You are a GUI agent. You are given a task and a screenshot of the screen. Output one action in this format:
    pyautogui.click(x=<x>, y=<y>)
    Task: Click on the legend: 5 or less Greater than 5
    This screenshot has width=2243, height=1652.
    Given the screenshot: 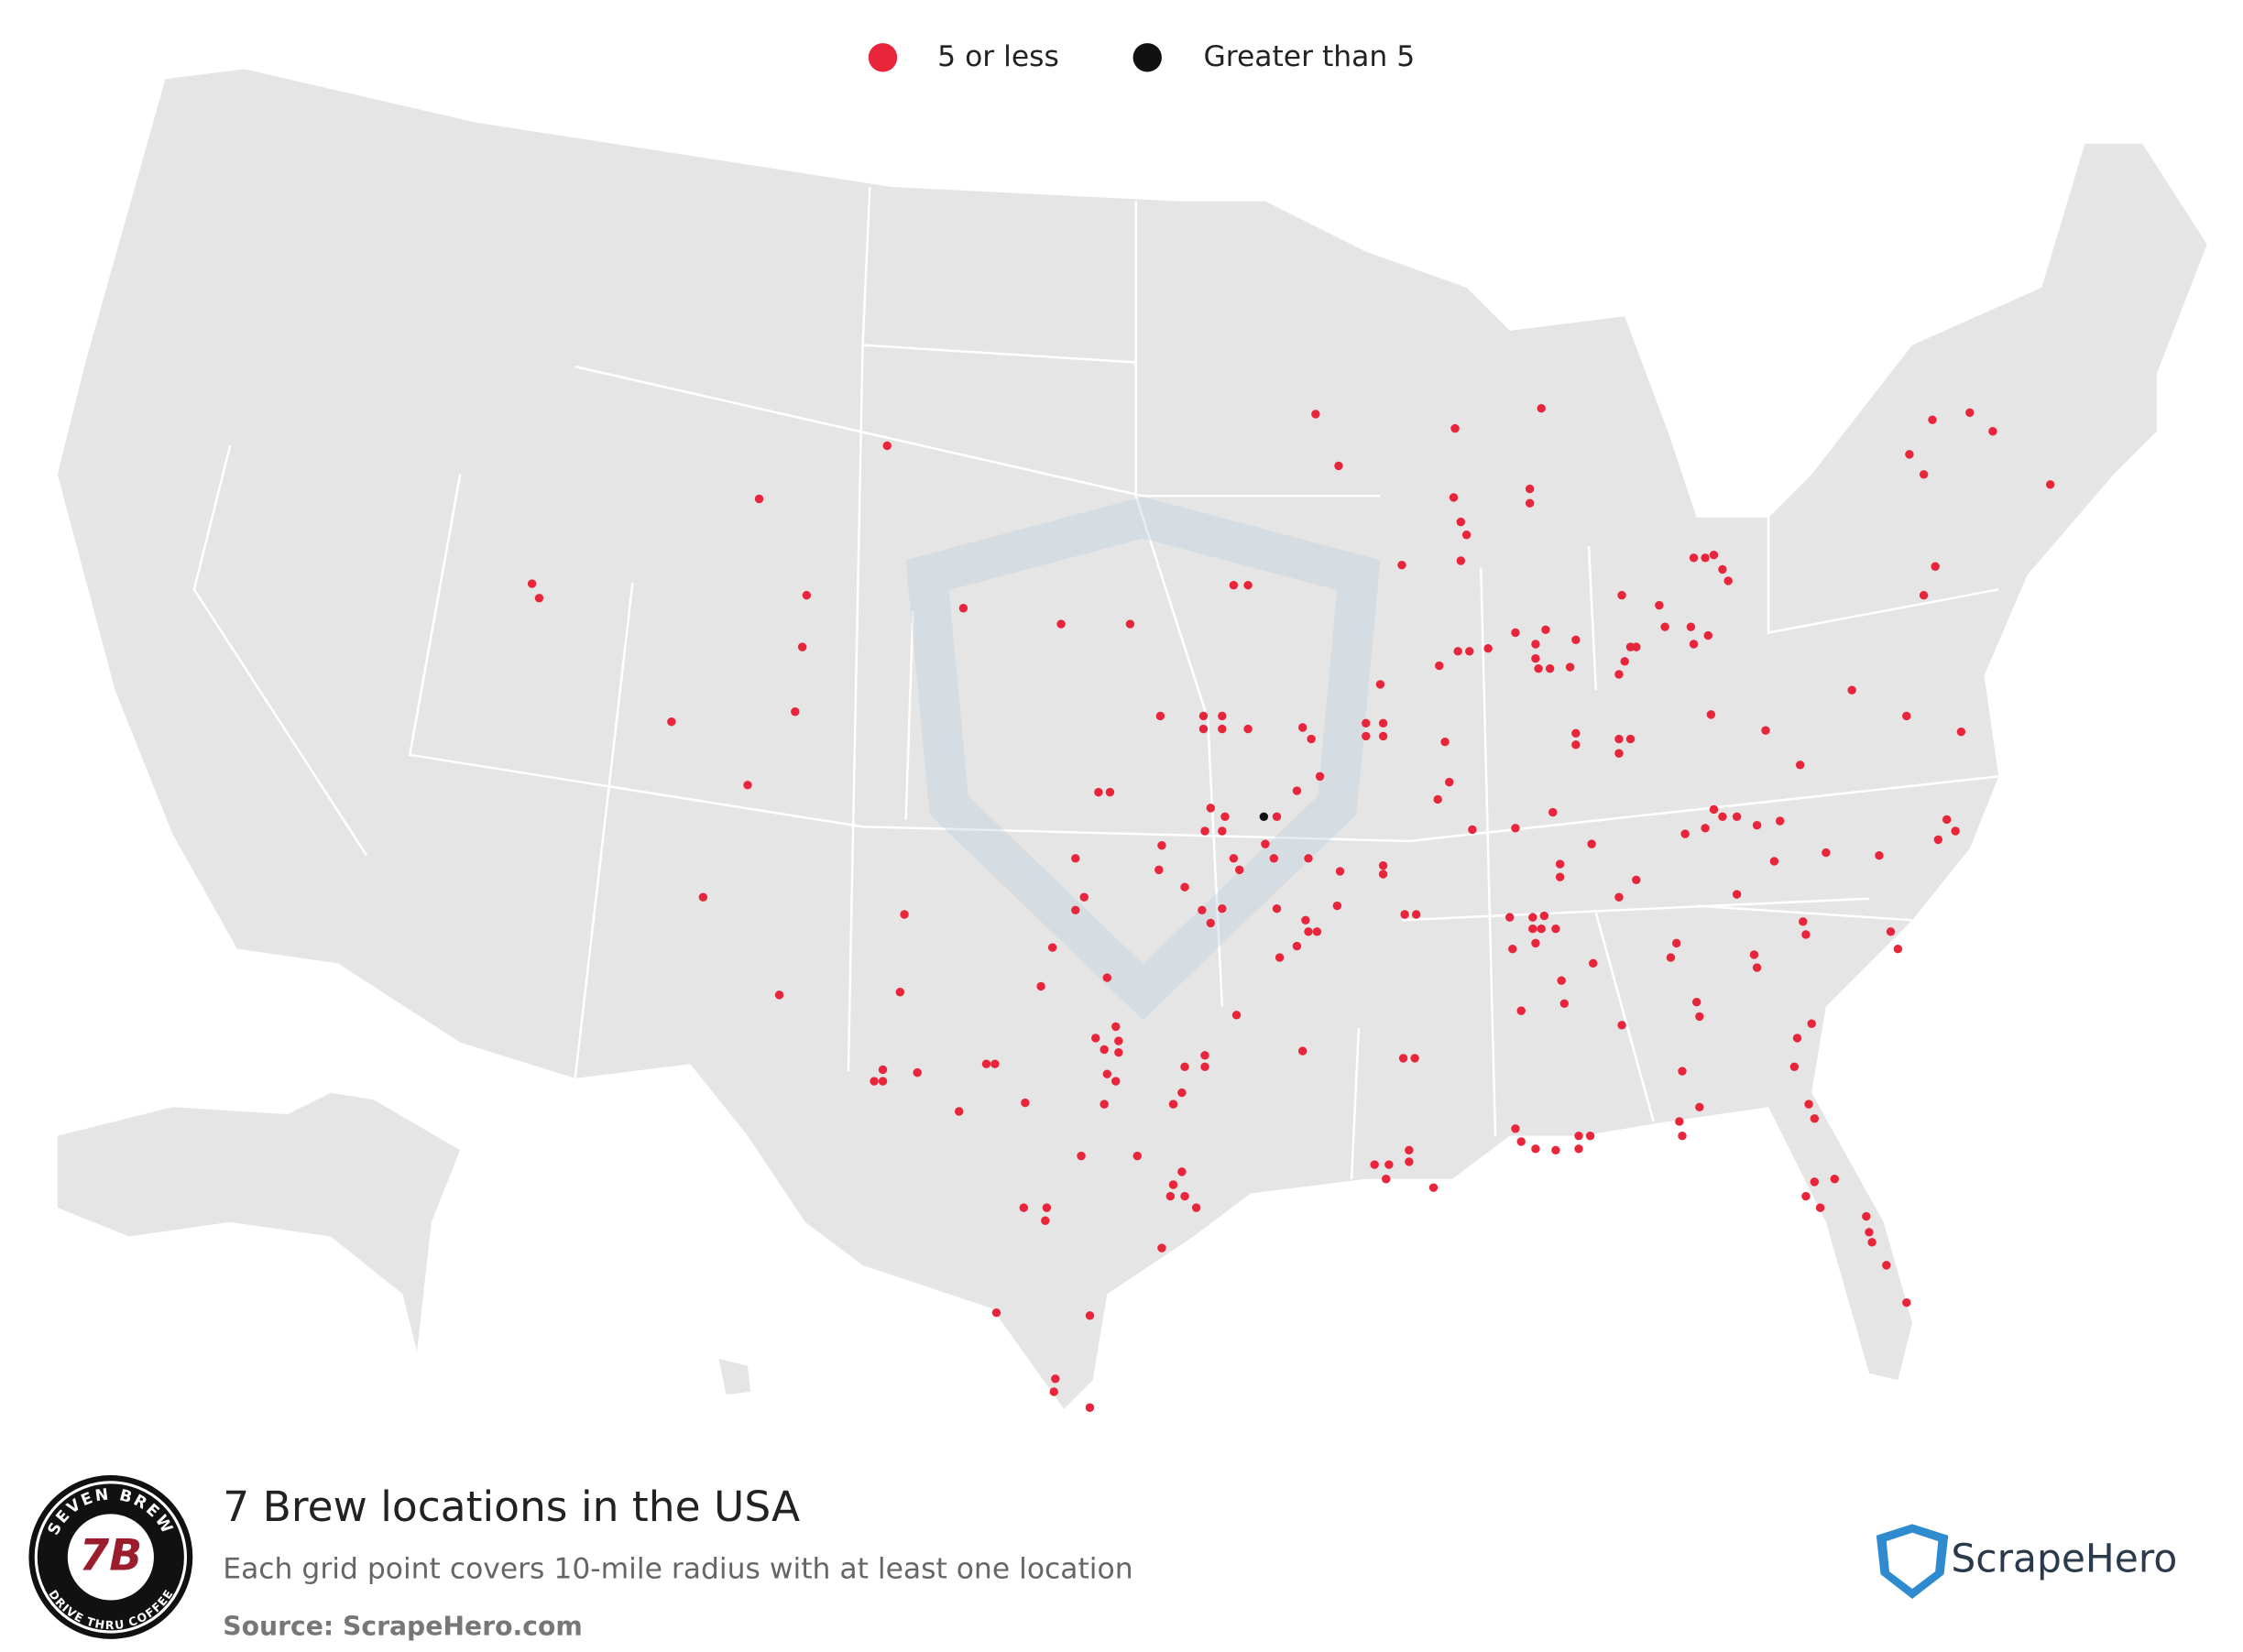 What is the action you would take?
    pyautogui.click(x=1141, y=56)
    